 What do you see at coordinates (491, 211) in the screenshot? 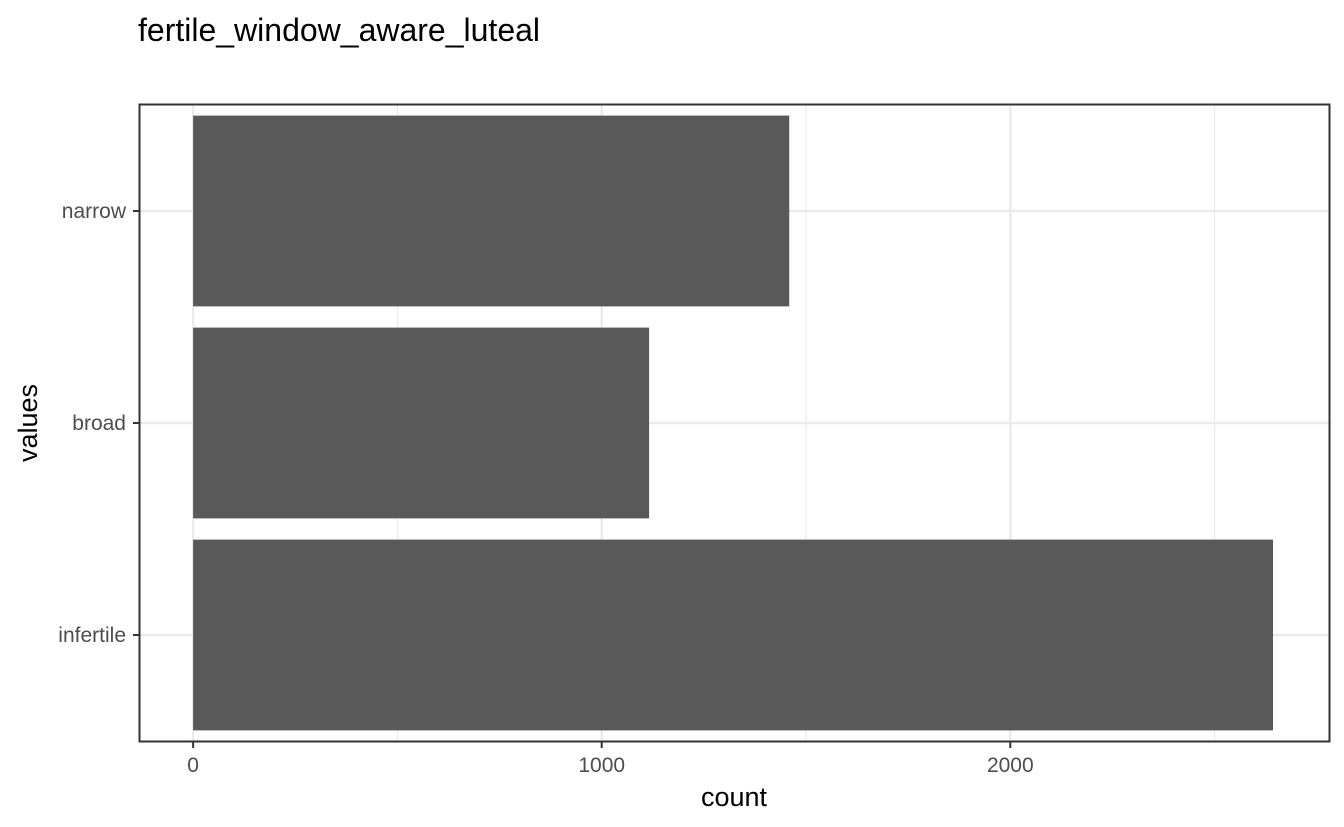
I see `bar-narrow` at bounding box center [491, 211].